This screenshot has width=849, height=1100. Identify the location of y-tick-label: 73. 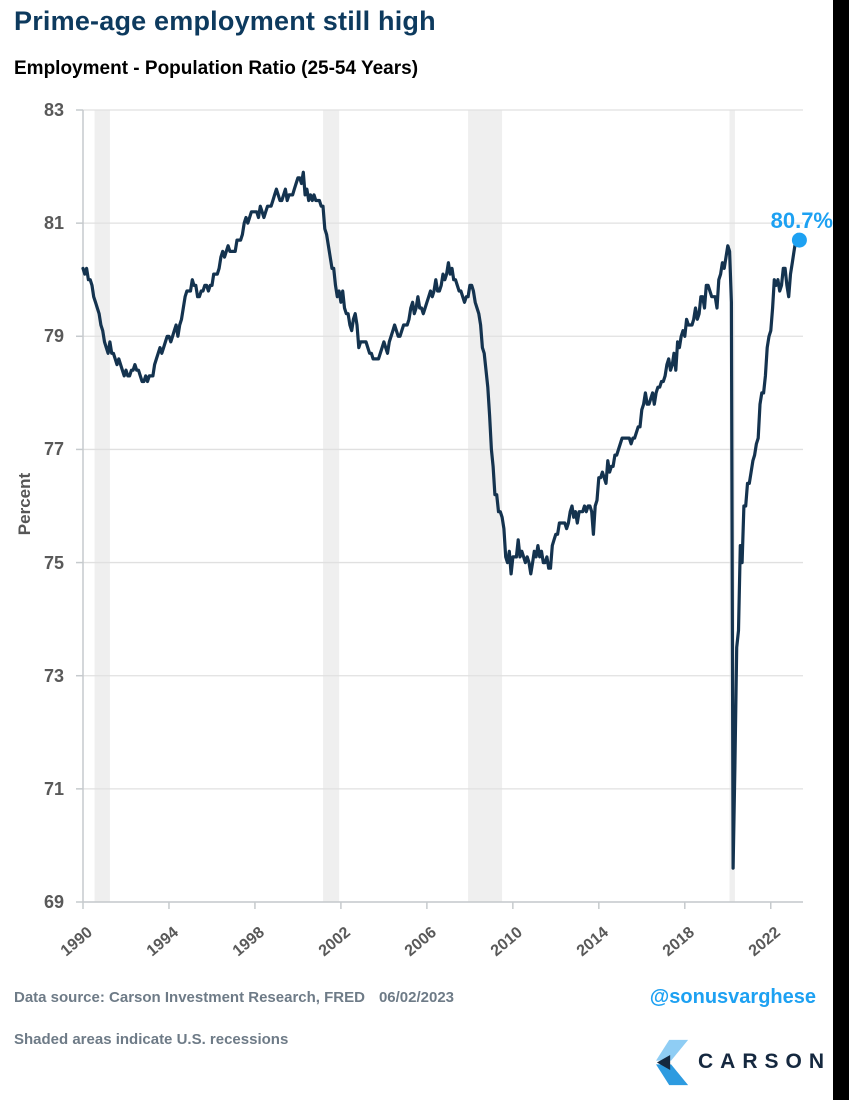
(53, 675).